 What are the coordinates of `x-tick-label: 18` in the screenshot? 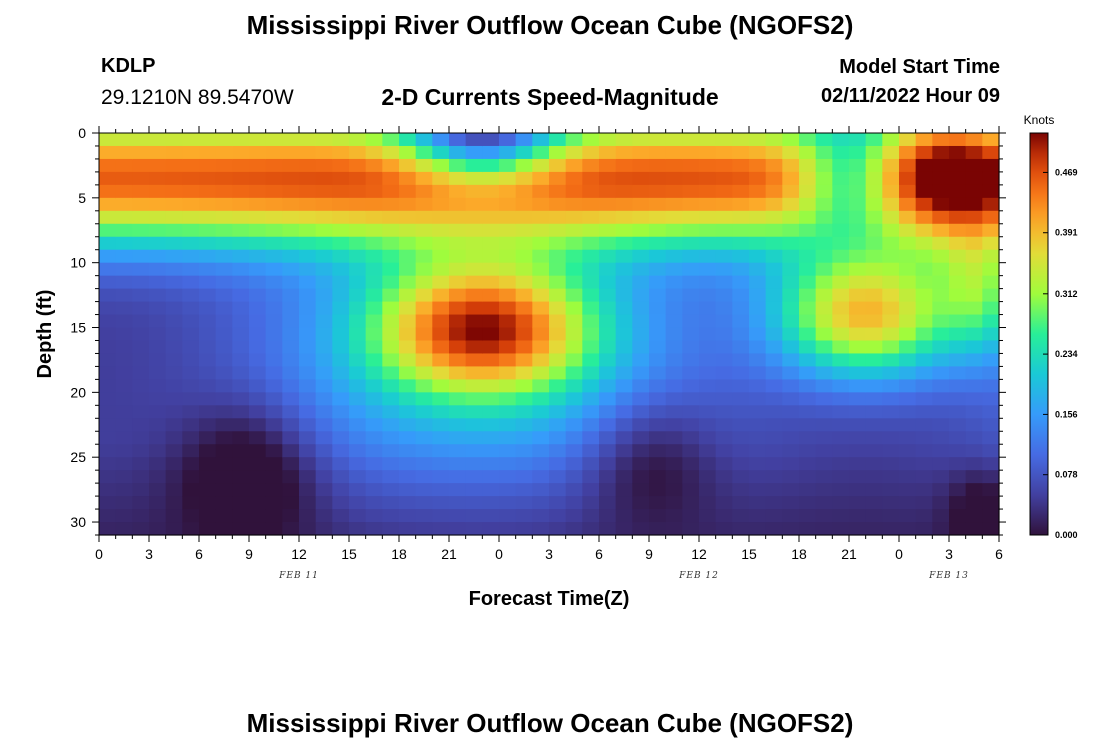 It's located at (399, 554).